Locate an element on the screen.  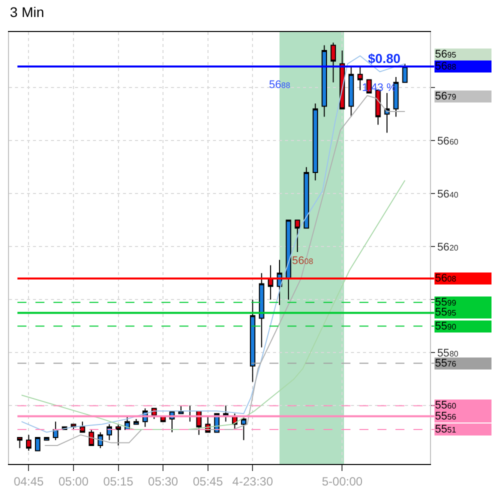
ref-line-label: 5560 is located at coordinates (446, 406).